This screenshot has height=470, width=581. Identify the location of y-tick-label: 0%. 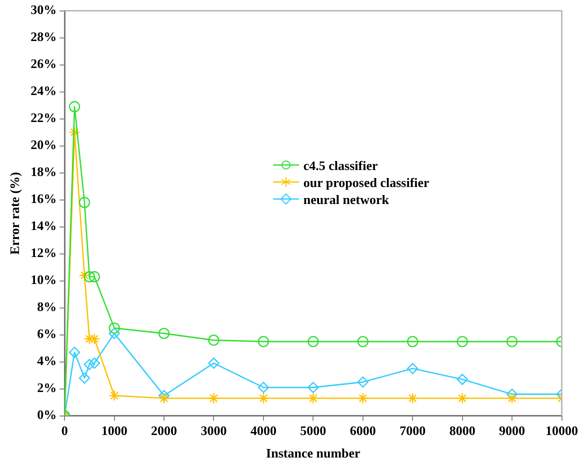
(47, 414).